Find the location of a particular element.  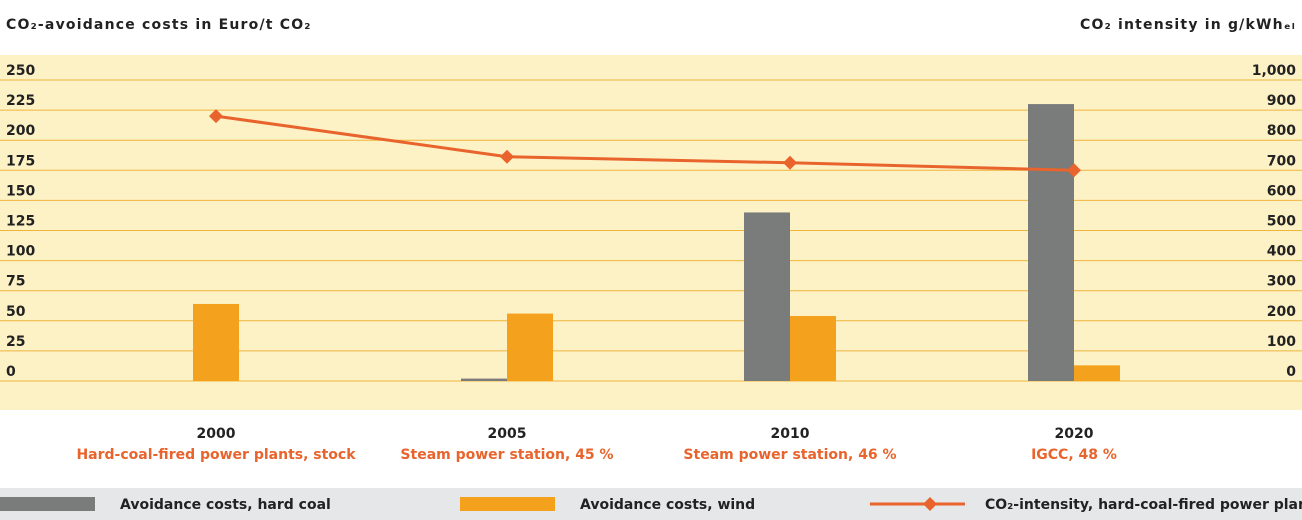

y-tick-label: 175 is located at coordinates (20, 161).